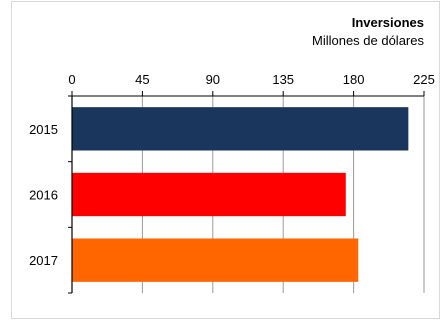 The image size is (444, 322). What do you see at coordinates (387, 22) in the screenshot?
I see `chart-title: Inversiones` at bounding box center [387, 22].